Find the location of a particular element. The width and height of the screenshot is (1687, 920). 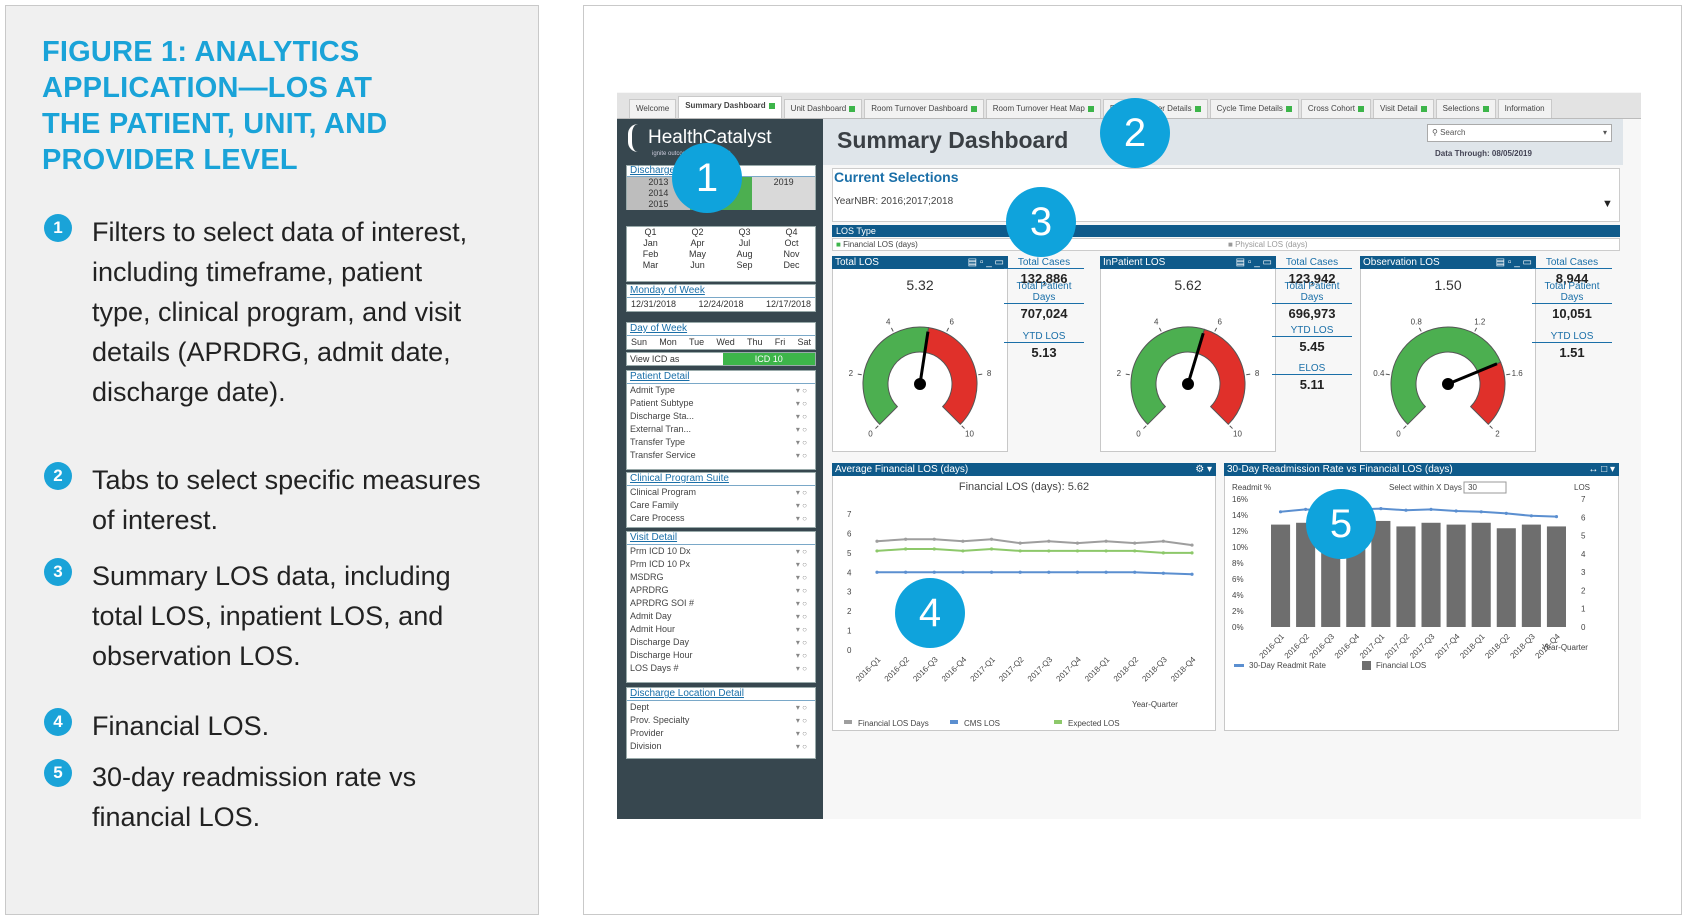

day-of-week-filter: Day of Week Sun Mon Tue Wed Thu Fri Sat is located at coordinates (721, 336).